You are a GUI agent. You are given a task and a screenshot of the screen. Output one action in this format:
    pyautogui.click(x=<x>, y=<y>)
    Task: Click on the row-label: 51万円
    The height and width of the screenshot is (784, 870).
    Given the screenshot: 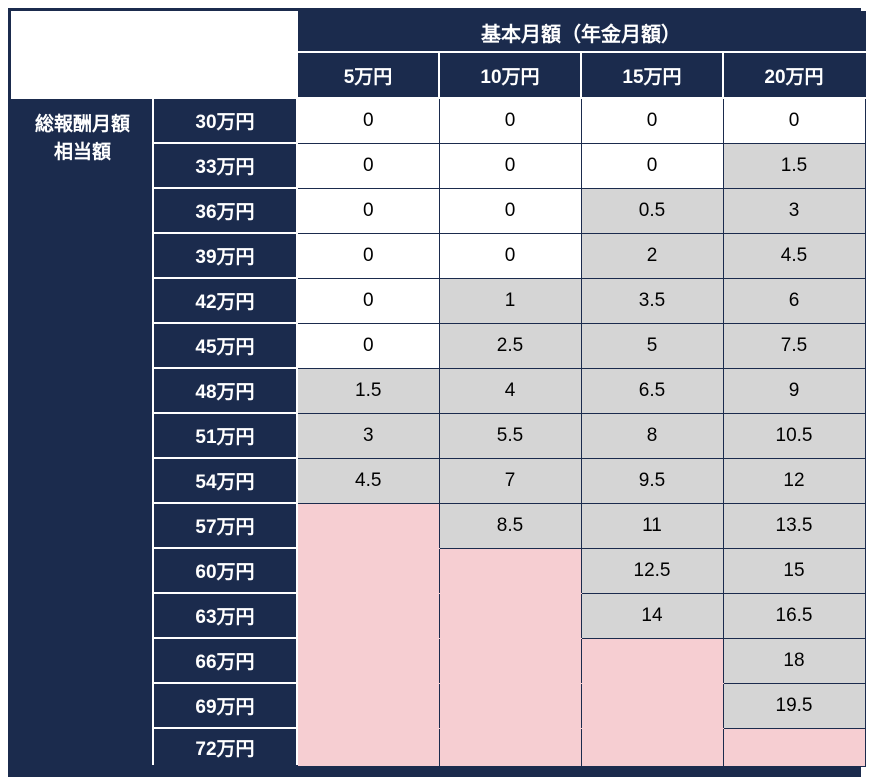 What is the action you would take?
    pyautogui.click(x=225, y=435)
    